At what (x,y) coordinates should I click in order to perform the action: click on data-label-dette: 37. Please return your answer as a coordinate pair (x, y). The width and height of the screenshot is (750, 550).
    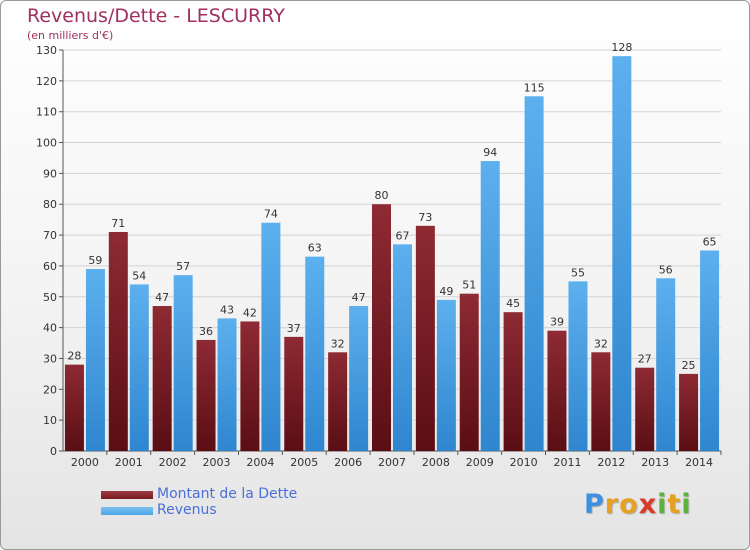
    Looking at the image, I should click on (294, 328).